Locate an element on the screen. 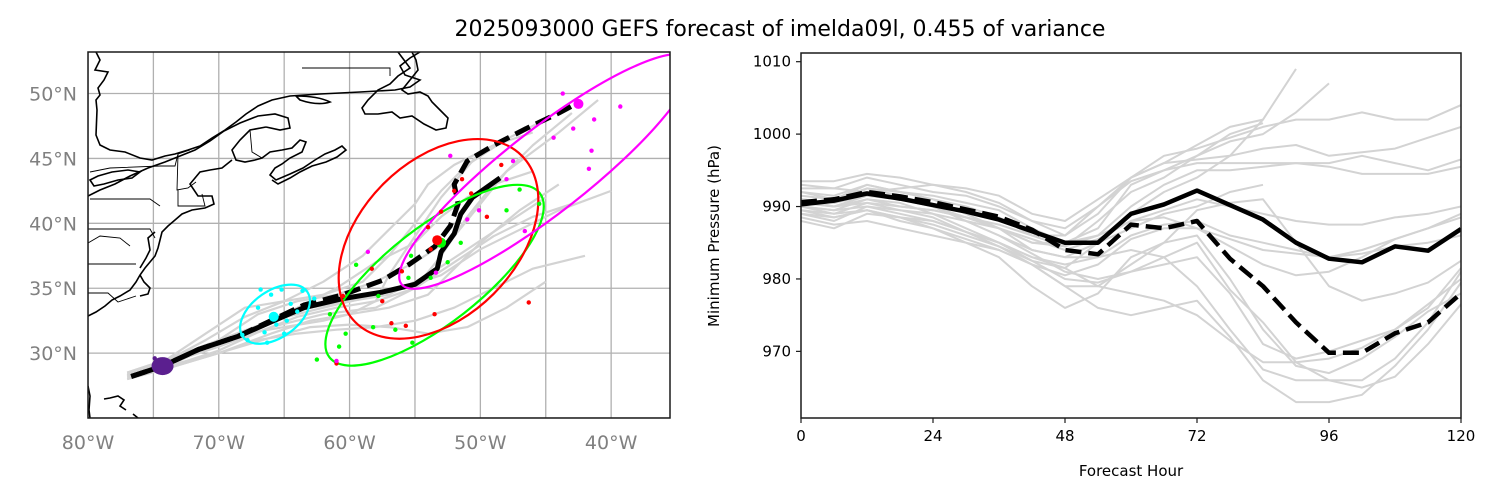  border-ct-ma is located at coordinates (191, 198).